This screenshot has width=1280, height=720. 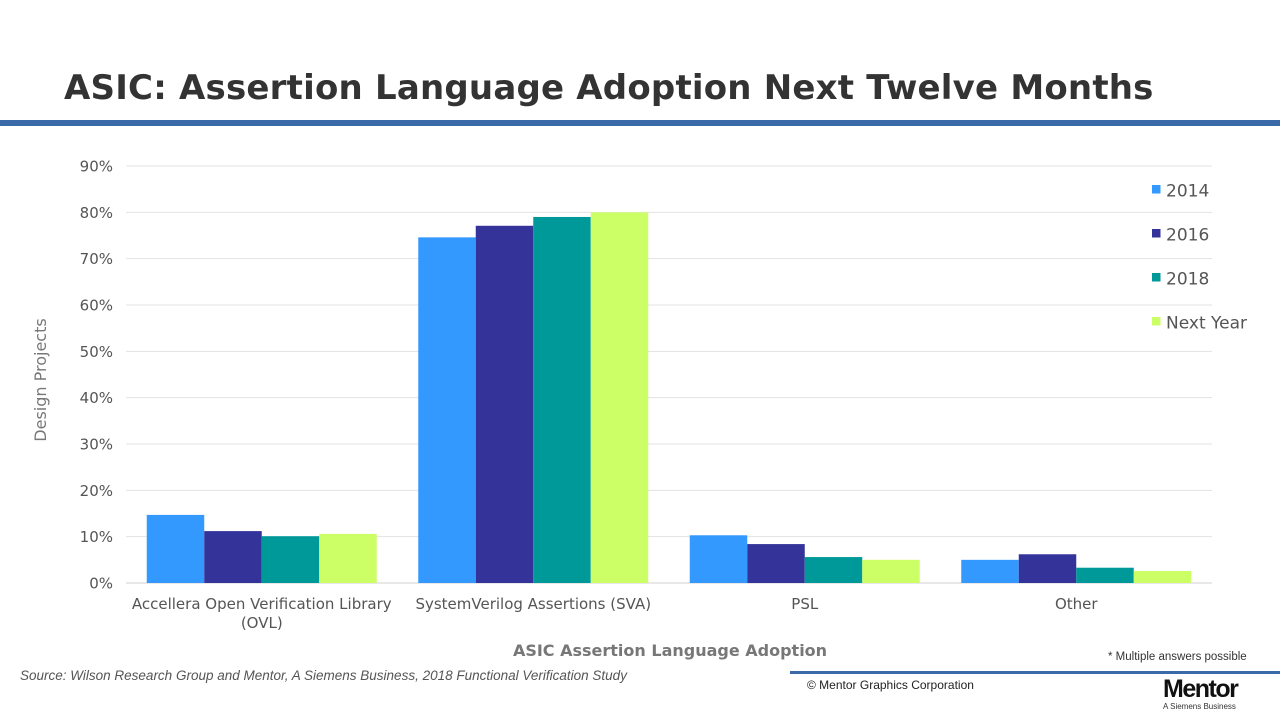 What do you see at coordinates (1076, 604) in the screenshot?
I see `x-category-label: Other` at bounding box center [1076, 604].